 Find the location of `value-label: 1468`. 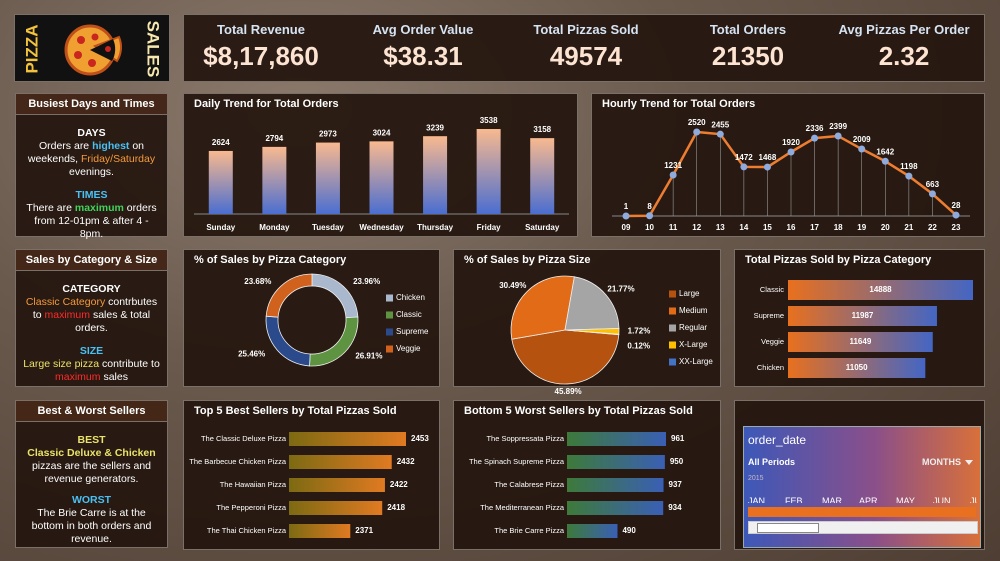

value-label: 1468 is located at coordinates (768, 157).